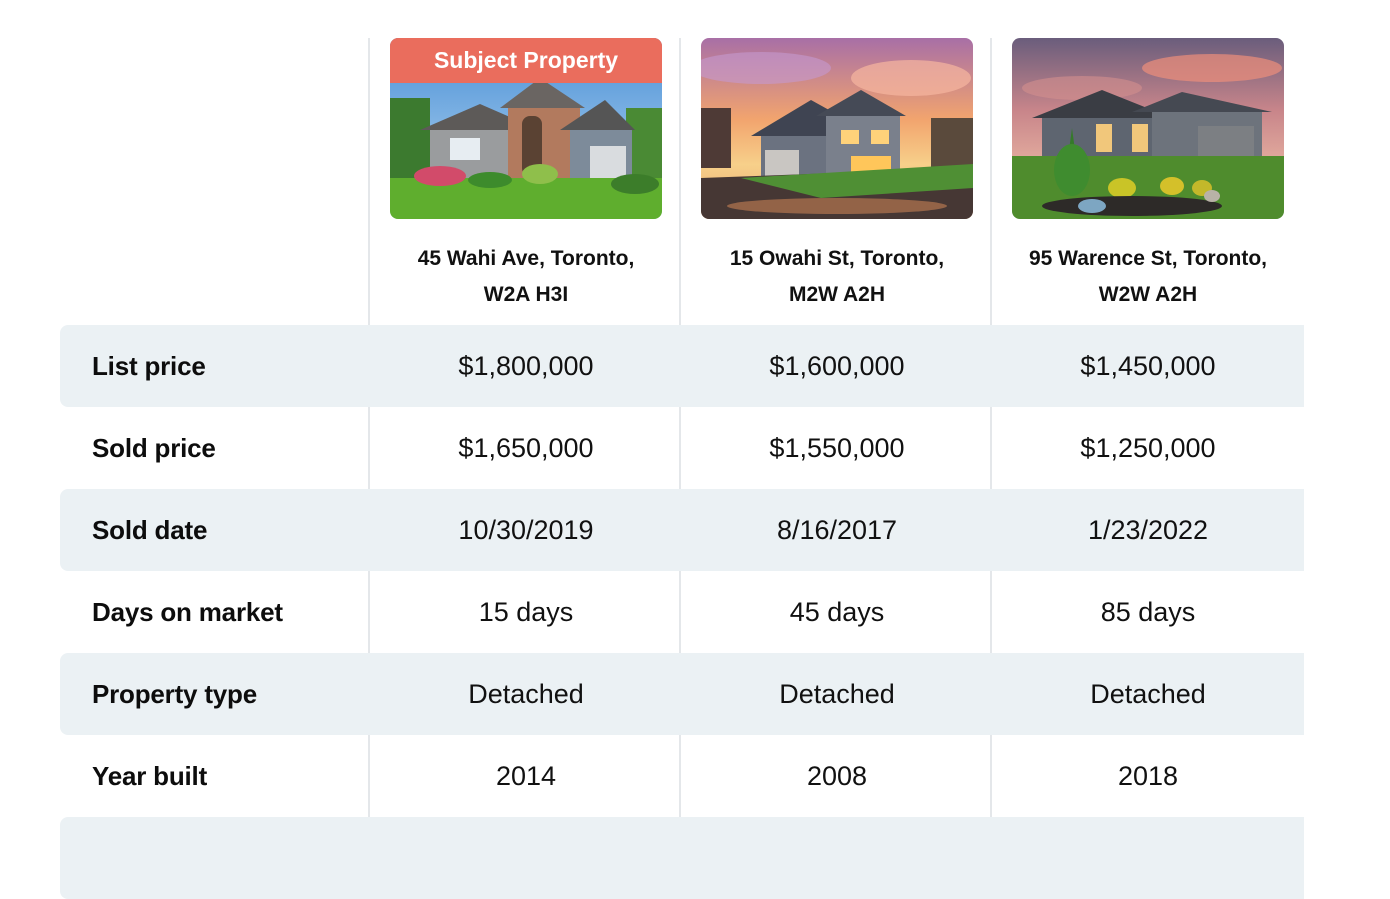 Image resolution: width=1390 pixels, height=899 pixels. I want to click on table-cell: $1,600,000, so click(837, 365).